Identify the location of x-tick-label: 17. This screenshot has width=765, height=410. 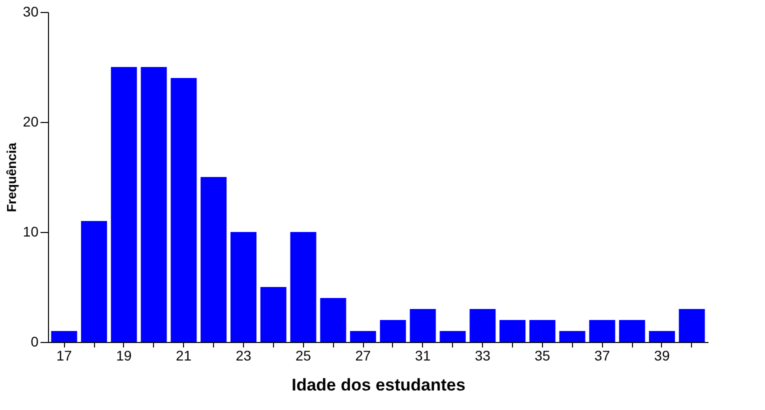
(64, 356).